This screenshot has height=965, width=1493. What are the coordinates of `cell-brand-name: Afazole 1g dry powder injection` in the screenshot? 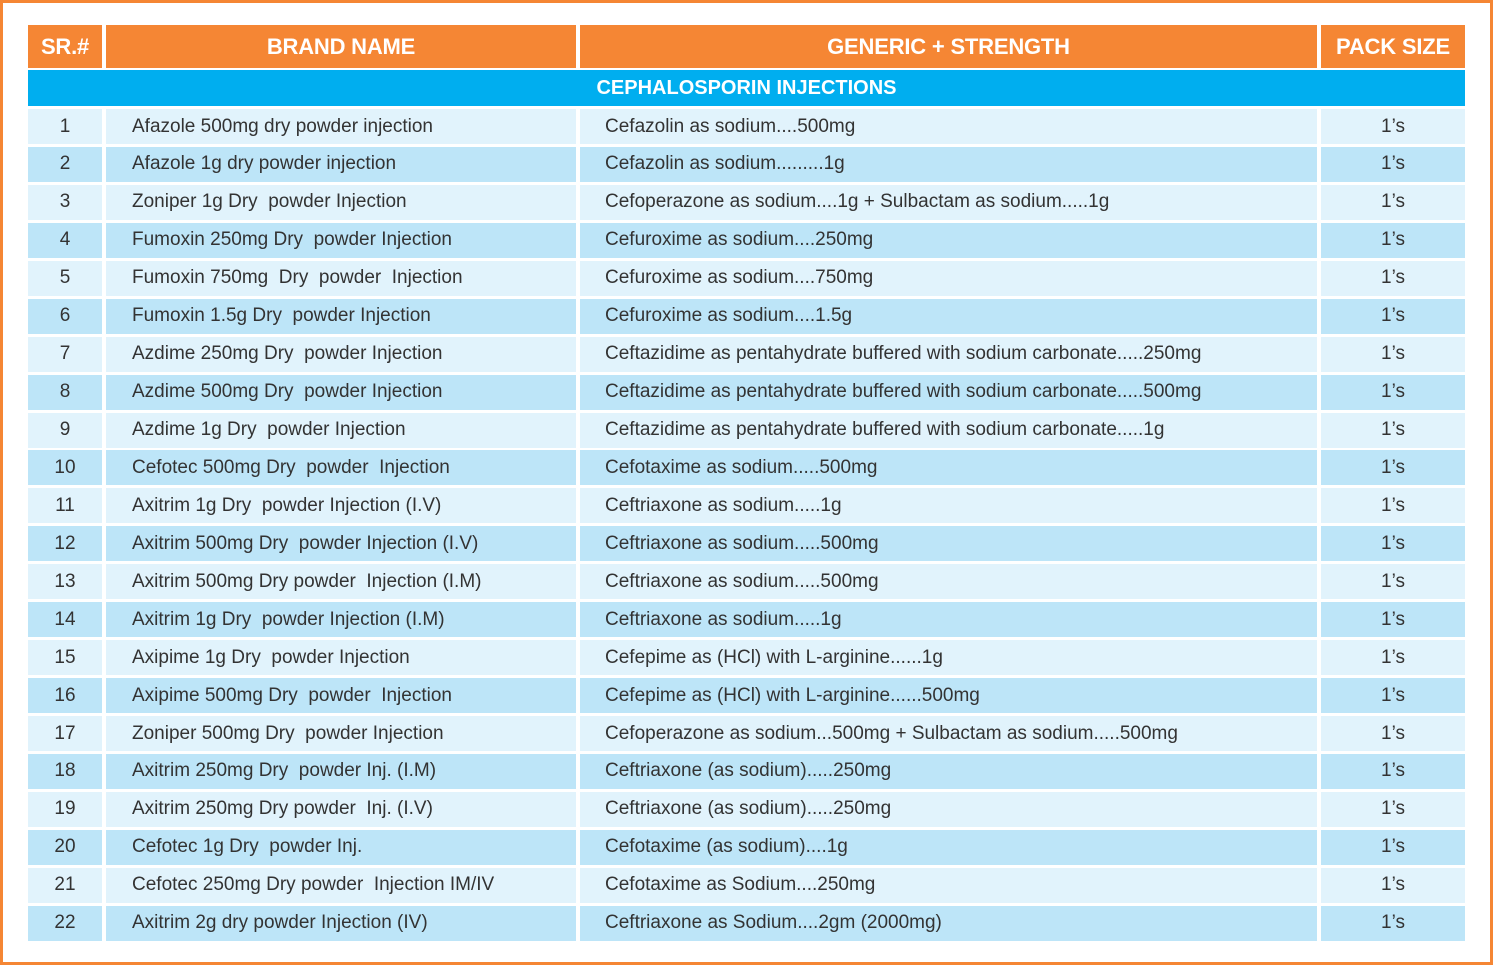 It's located at (341, 164).